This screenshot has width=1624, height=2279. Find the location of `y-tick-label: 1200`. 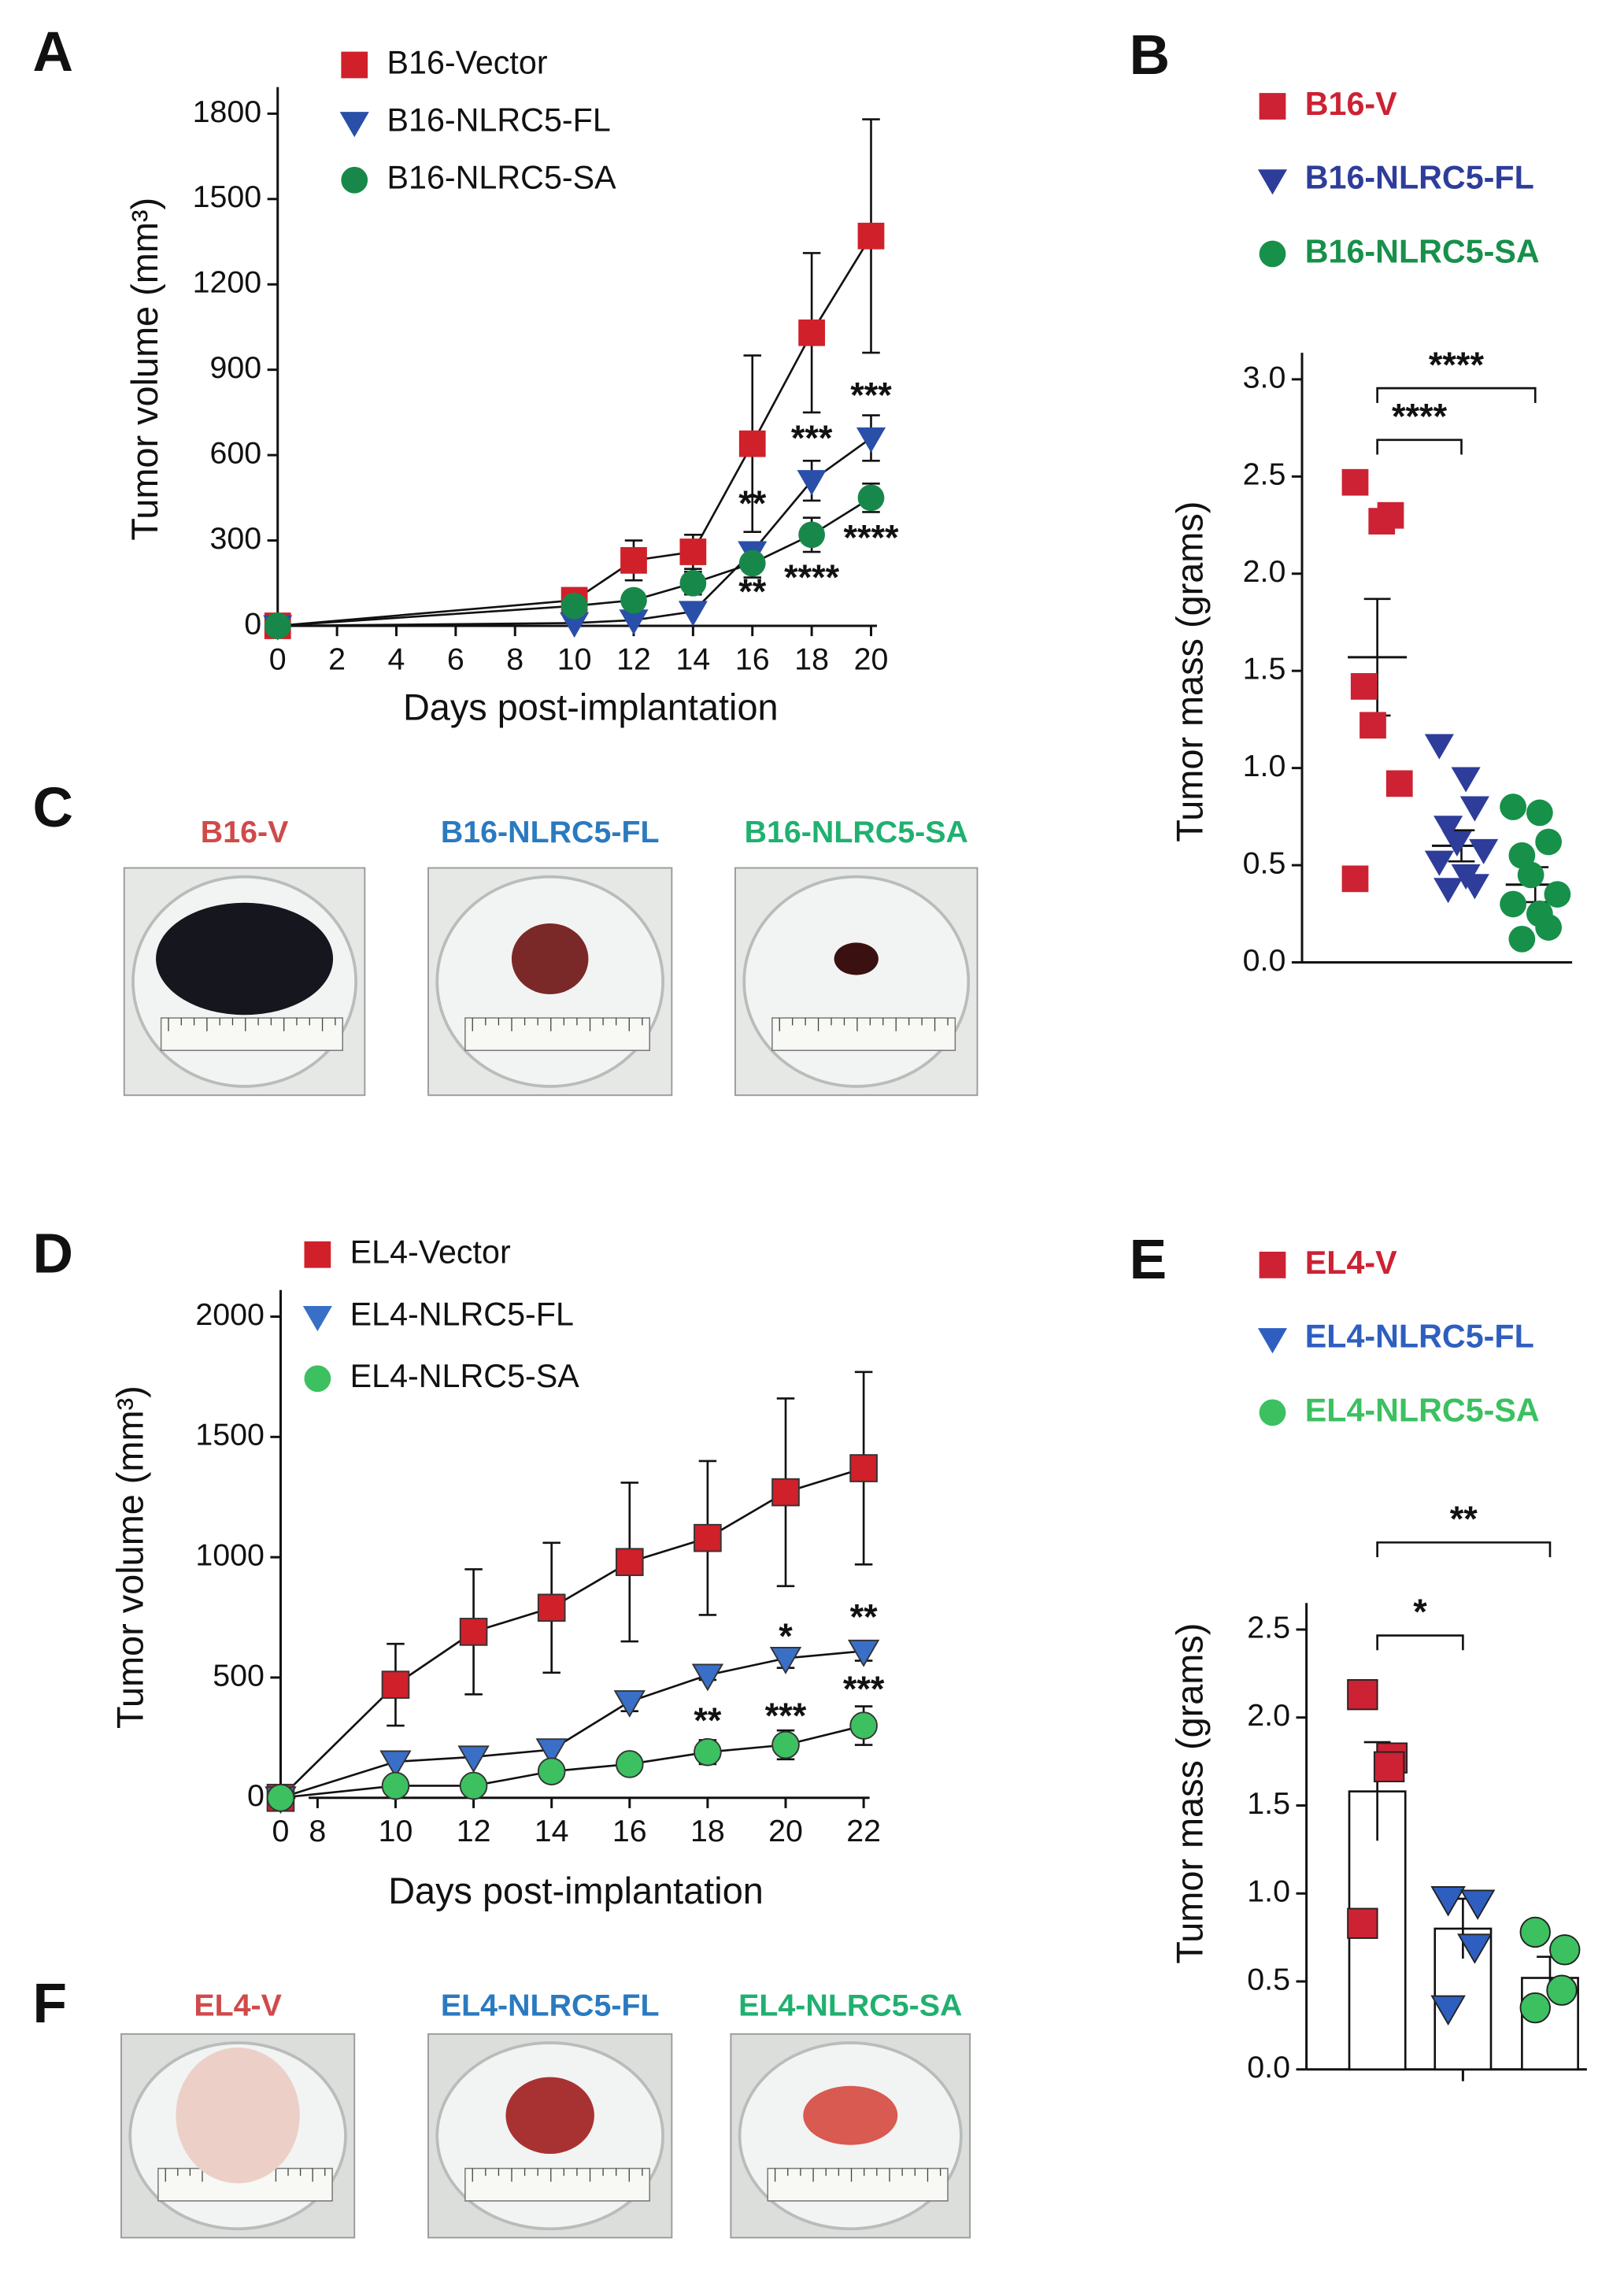

y-tick-label: 1200 is located at coordinates (227, 282).